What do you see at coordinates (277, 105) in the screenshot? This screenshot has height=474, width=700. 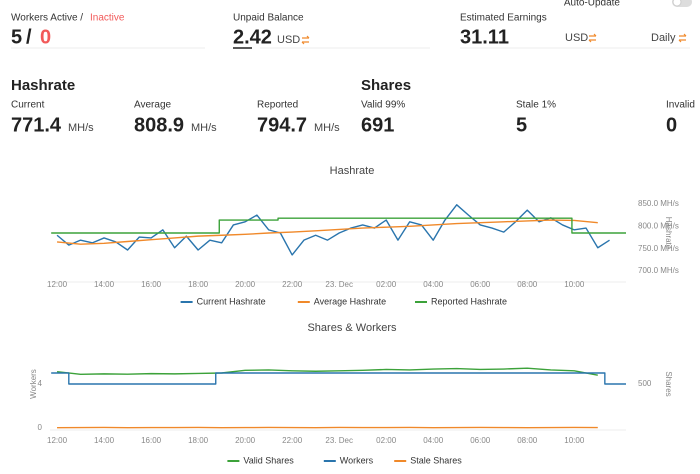 I see `reported-label: Reported` at bounding box center [277, 105].